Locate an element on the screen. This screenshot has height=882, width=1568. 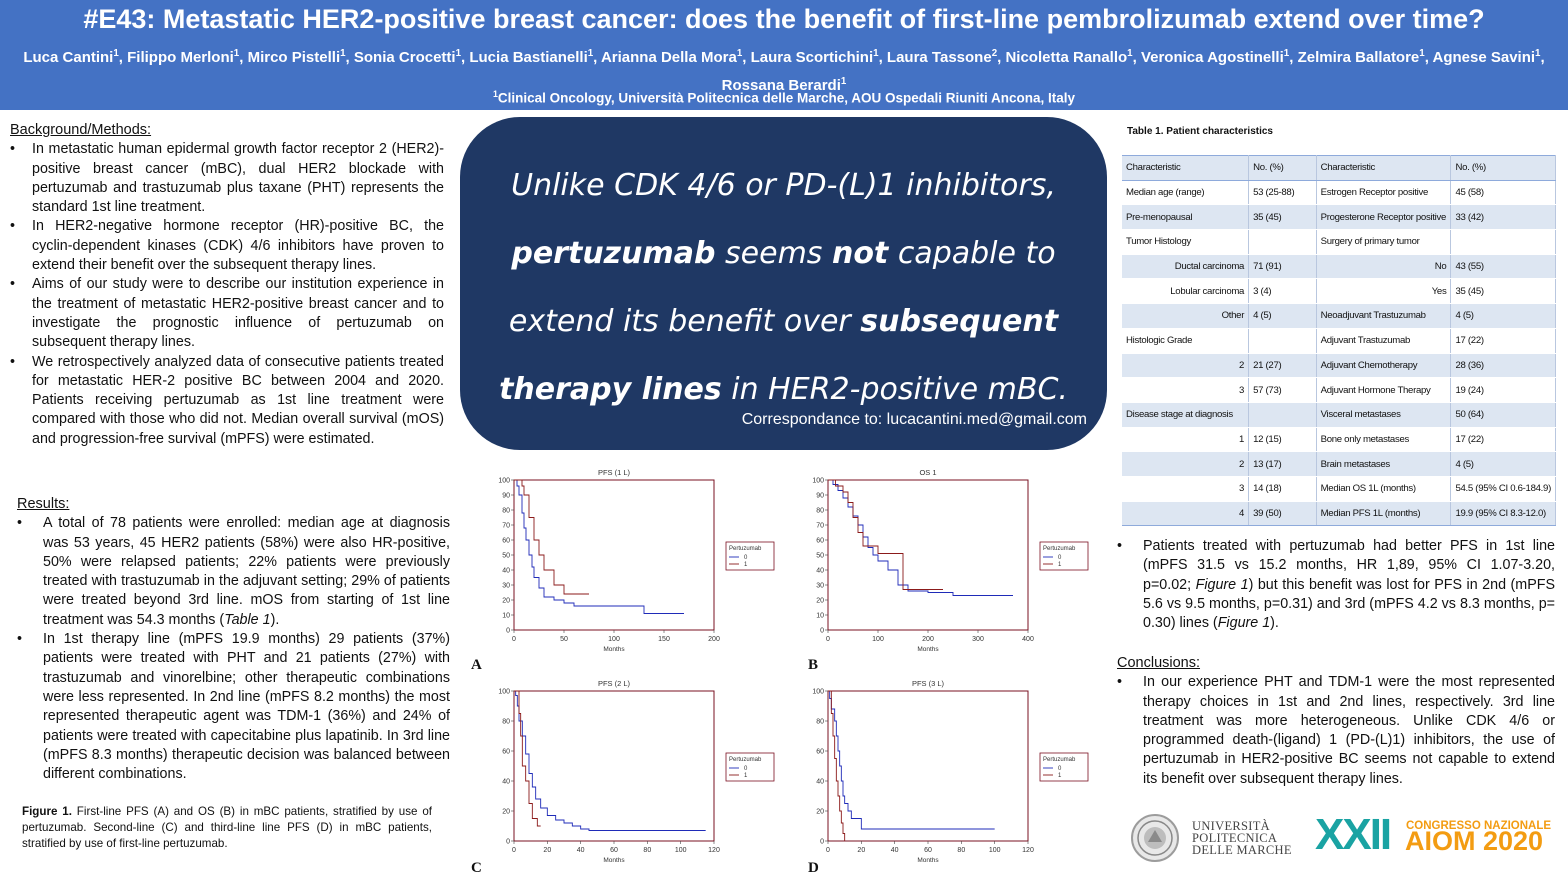
table-cell: Progesterone Receptor positive is located at coordinates (1384, 217).